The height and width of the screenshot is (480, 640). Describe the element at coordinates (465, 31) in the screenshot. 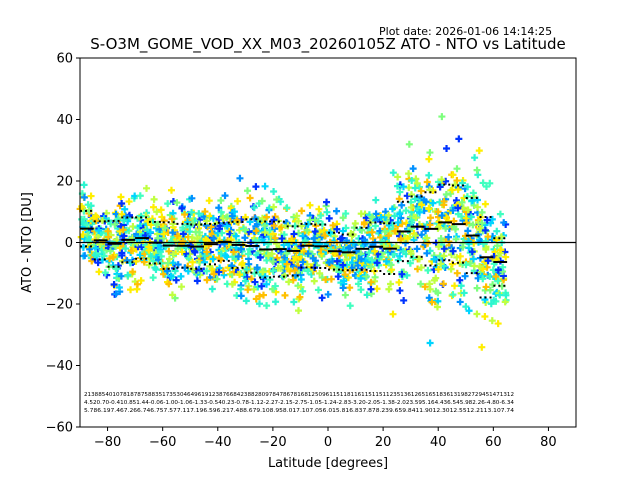

I see `plot-date: Plot date: 2026-01-06 14:14:25` at that location.